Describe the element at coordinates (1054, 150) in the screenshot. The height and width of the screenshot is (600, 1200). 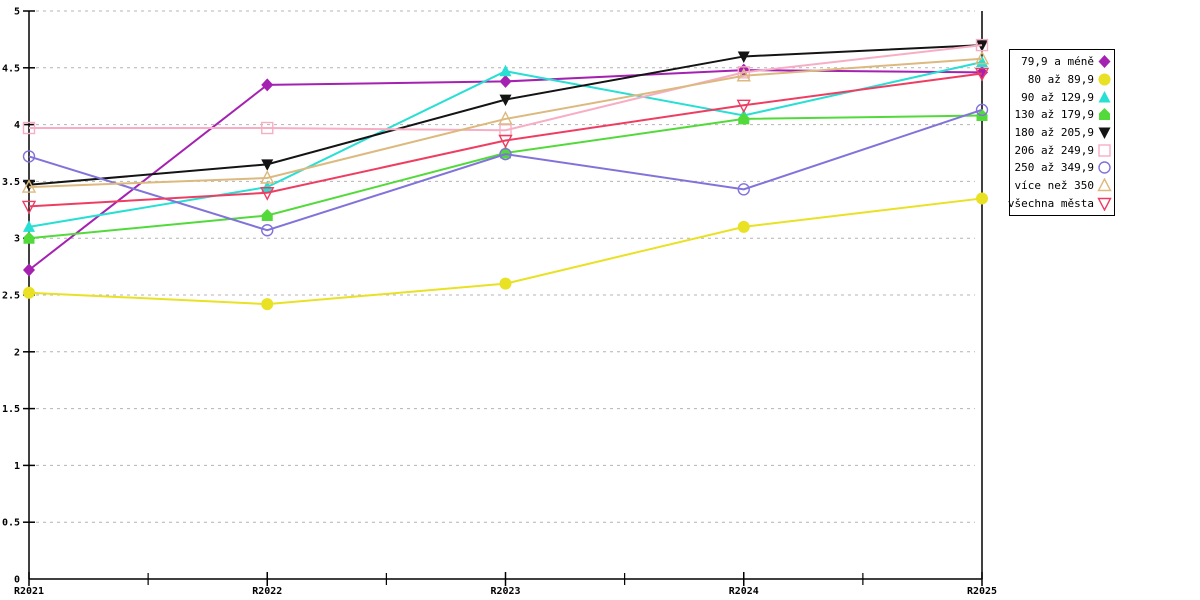
I see `legend-item-label: 206 až 249,9` at that location.